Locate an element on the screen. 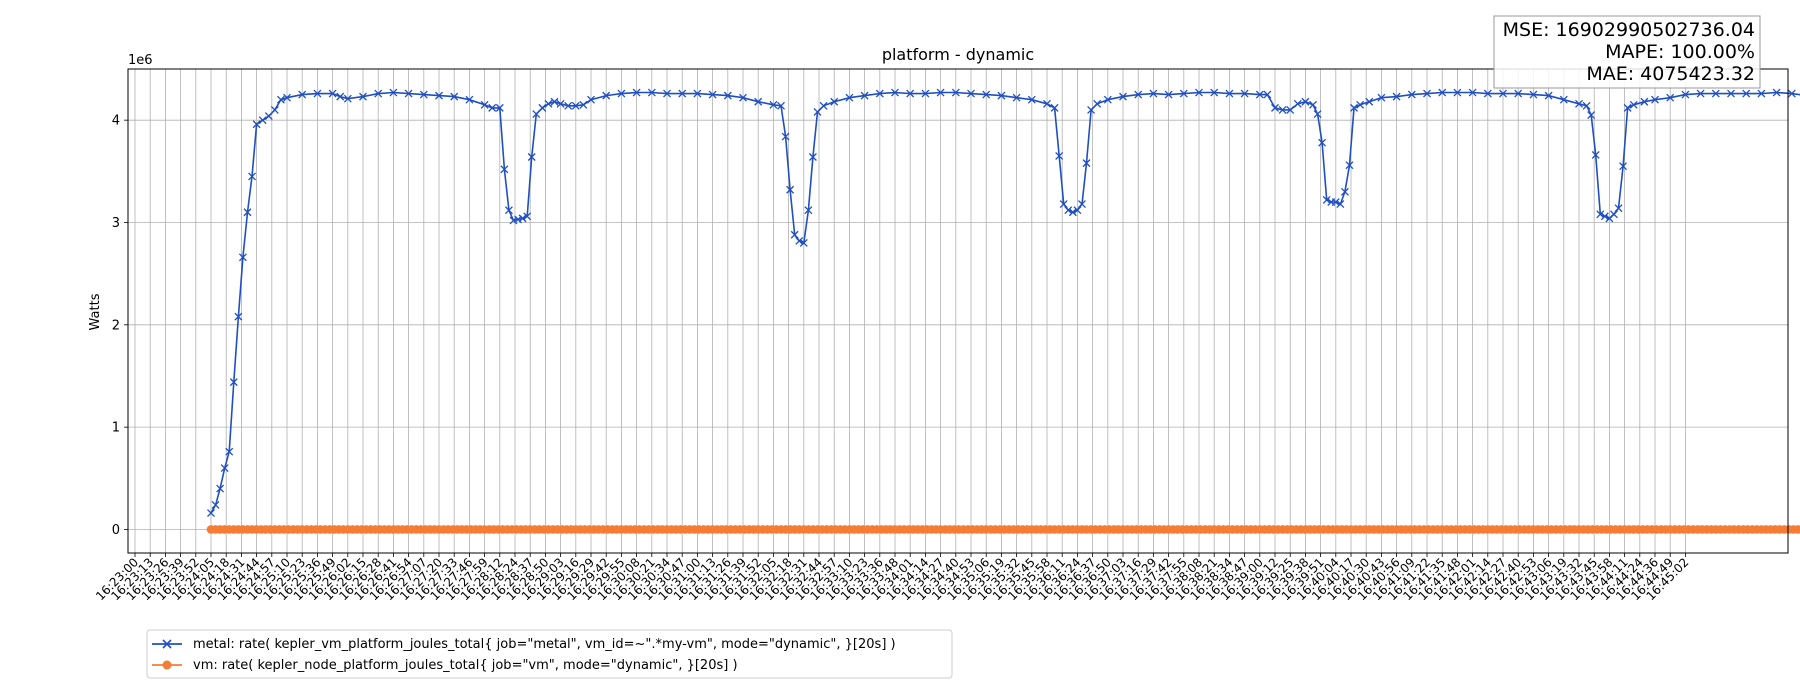 This screenshot has height=700, width=1800. stats-mape: MAPE: 100.00% is located at coordinates (1680, 52).